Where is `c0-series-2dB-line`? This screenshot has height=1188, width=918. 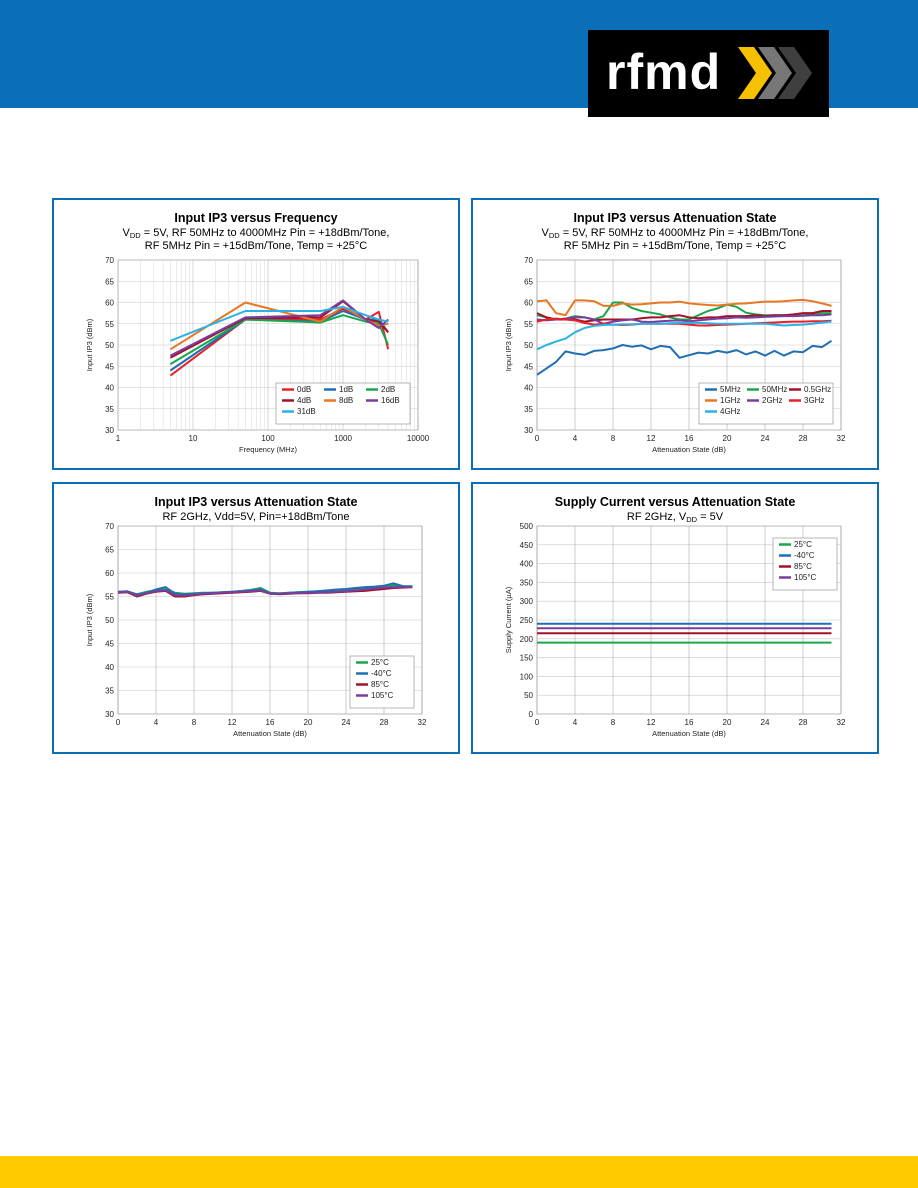
c0-series-2dB-line is located at coordinates (279, 339).